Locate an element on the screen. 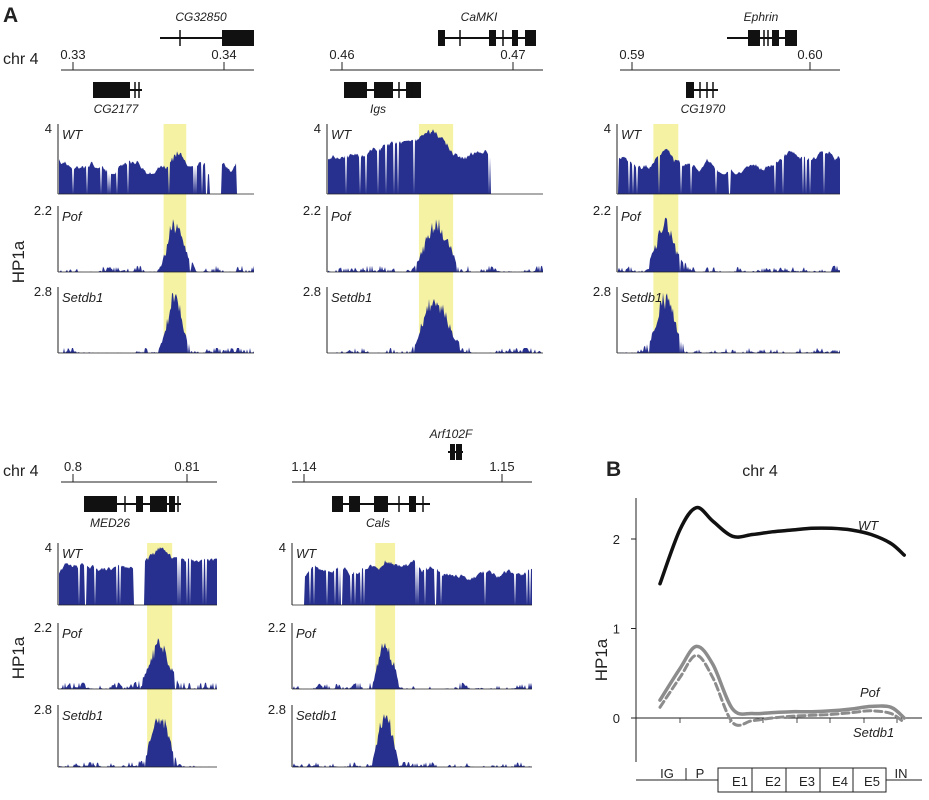  gene-model-med26: MED26 is located at coordinates (132, 513).